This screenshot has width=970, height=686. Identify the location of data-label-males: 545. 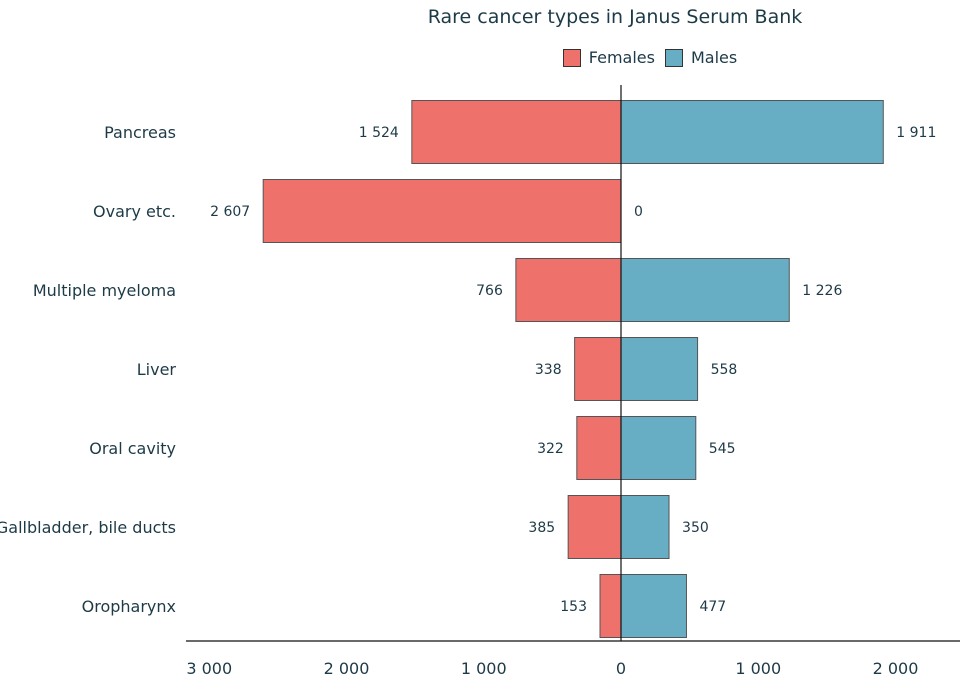
(722, 449).